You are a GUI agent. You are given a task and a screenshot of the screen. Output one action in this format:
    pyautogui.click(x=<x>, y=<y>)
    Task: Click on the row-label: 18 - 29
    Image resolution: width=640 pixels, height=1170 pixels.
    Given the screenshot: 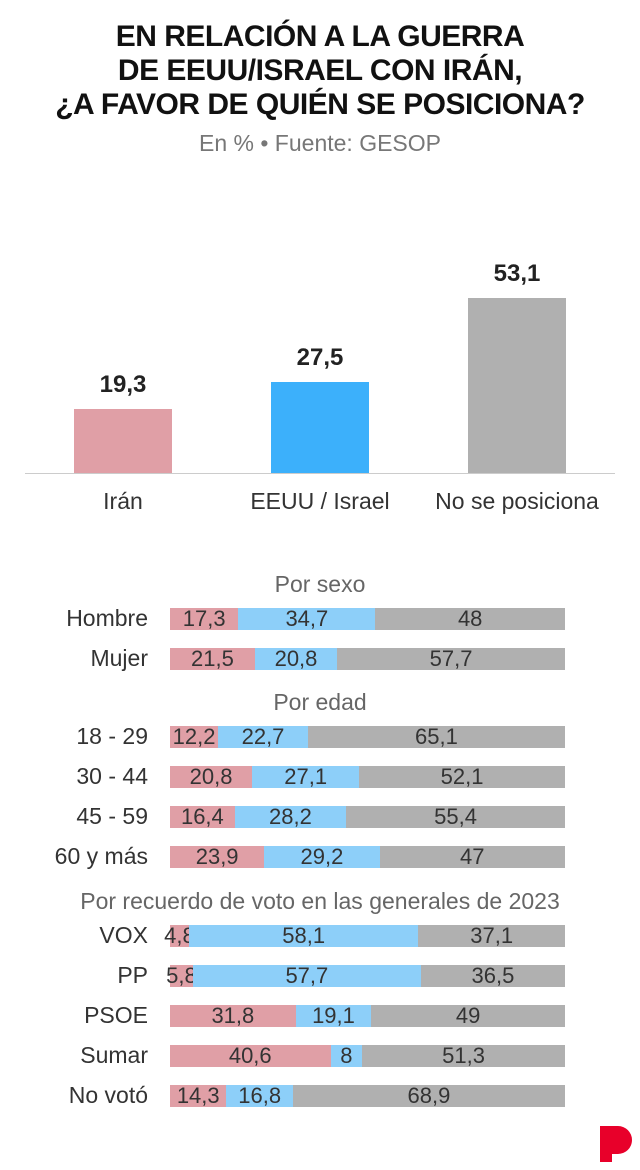 What is the action you would take?
    pyautogui.click(x=112, y=736)
    